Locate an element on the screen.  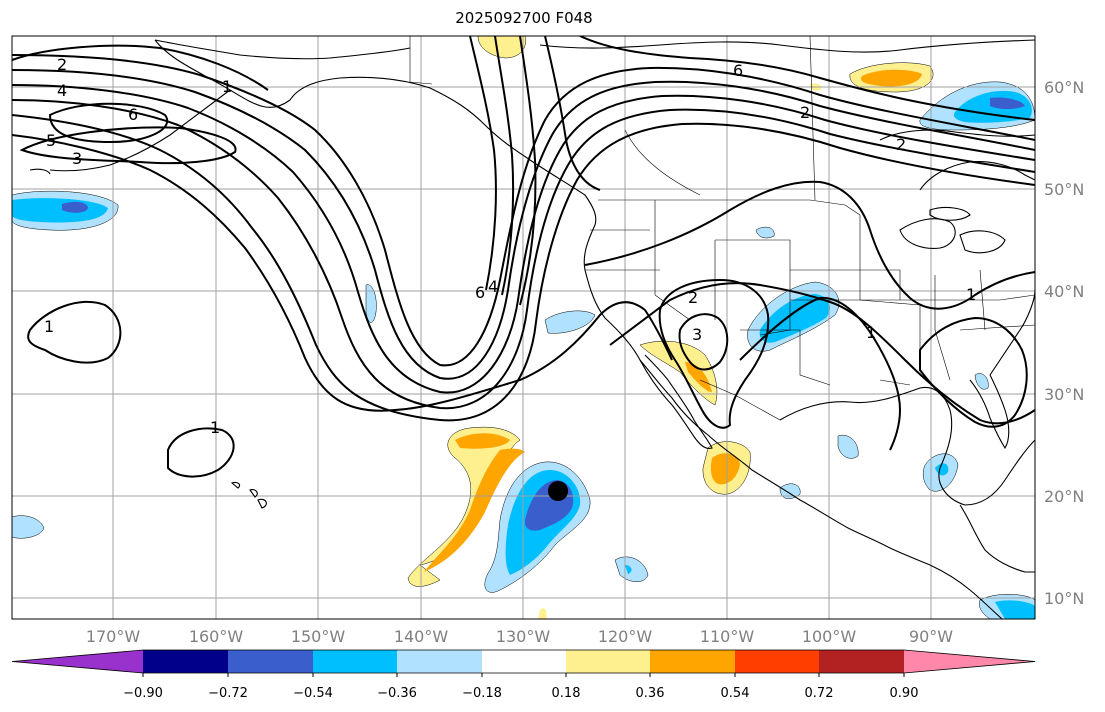
colorbar-tick-label: −0.72 is located at coordinates (228, 693).